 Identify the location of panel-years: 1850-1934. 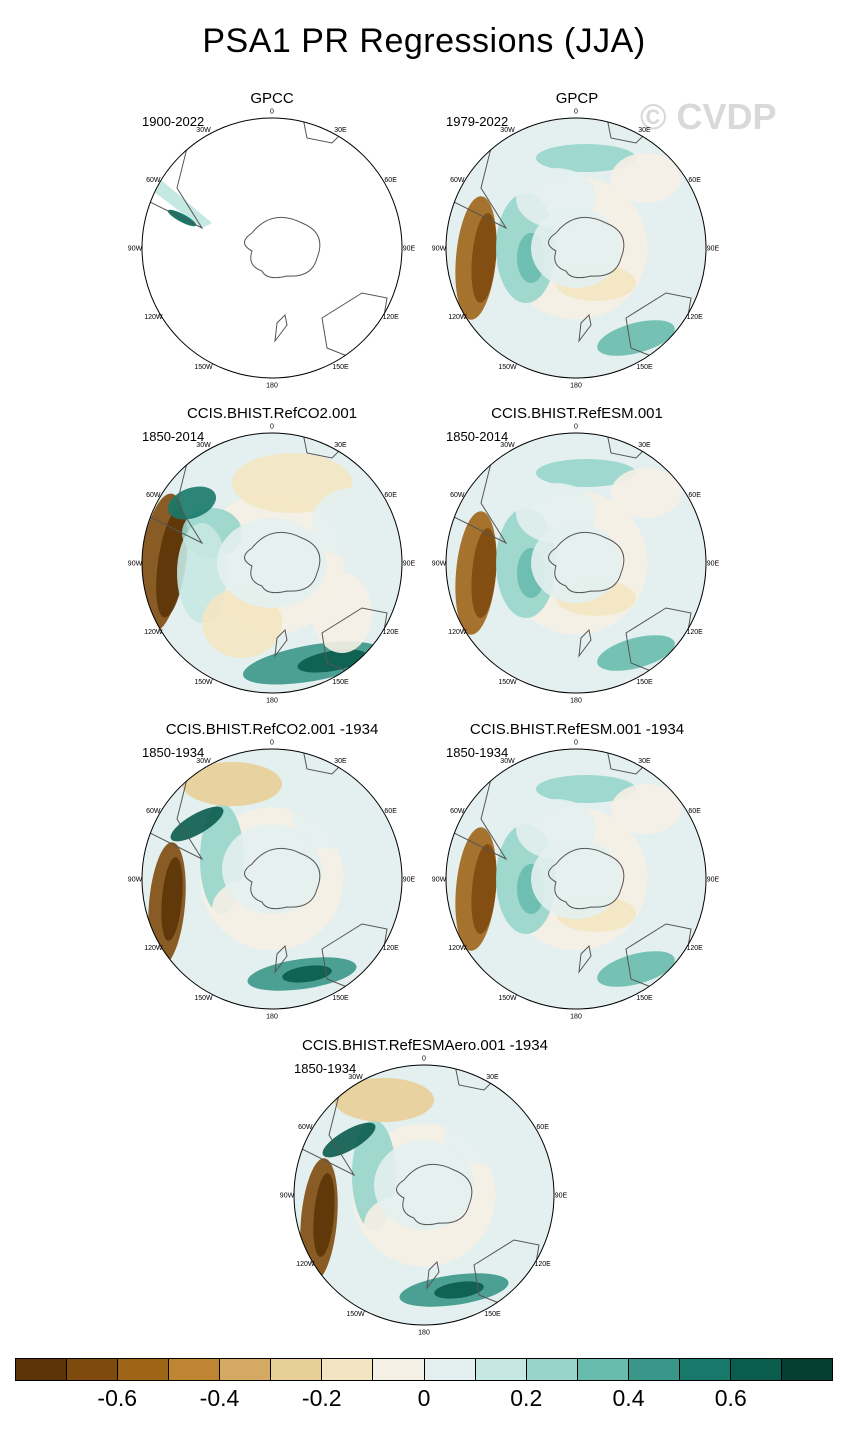
(477, 752).